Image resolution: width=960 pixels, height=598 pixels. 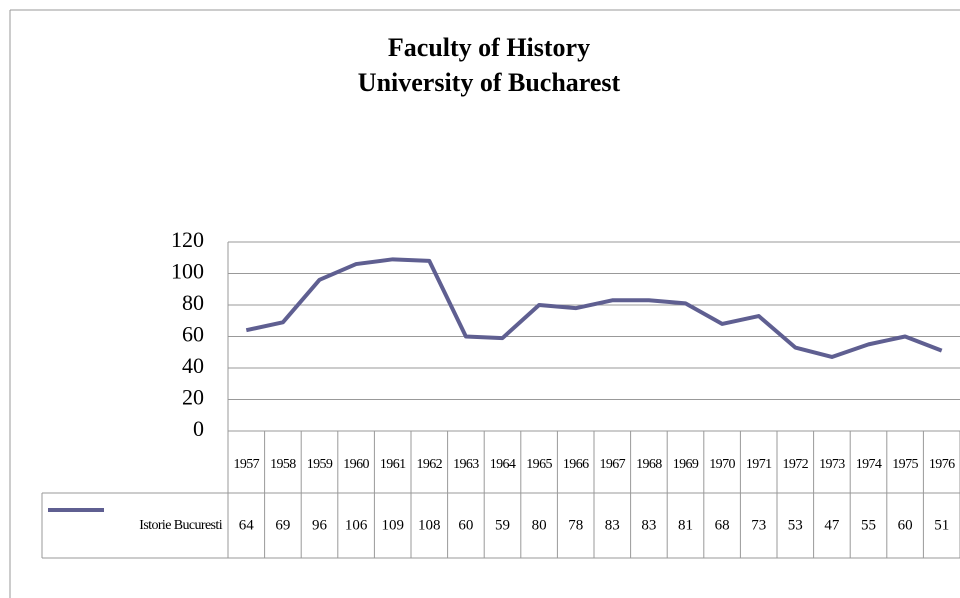 What do you see at coordinates (247, 525) in the screenshot?
I see `table-value: 64` at bounding box center [247, 525].